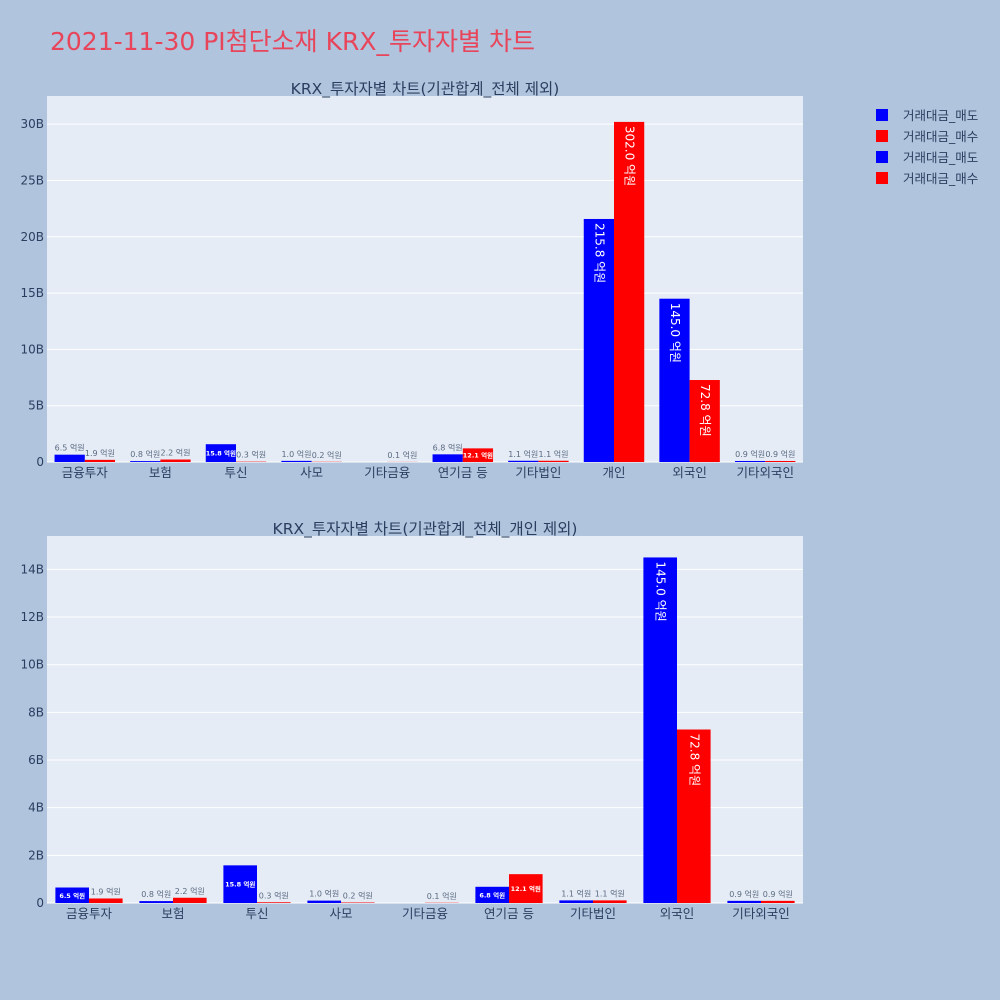 The height and width of the screenshot is (1000, 1000). I want to click on chart-title: KRX_투자자별 차트(기관합계_전체_개인 제외), so click(425, 529).